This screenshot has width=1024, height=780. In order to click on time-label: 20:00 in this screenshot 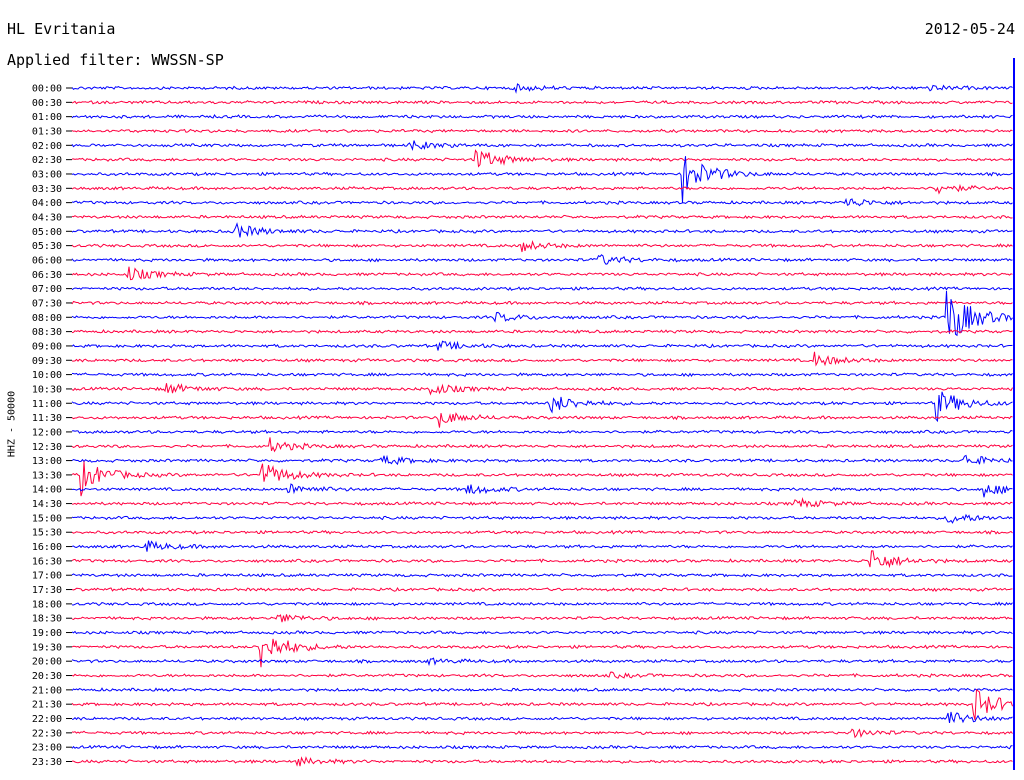, I will do `click(47, 662)`.